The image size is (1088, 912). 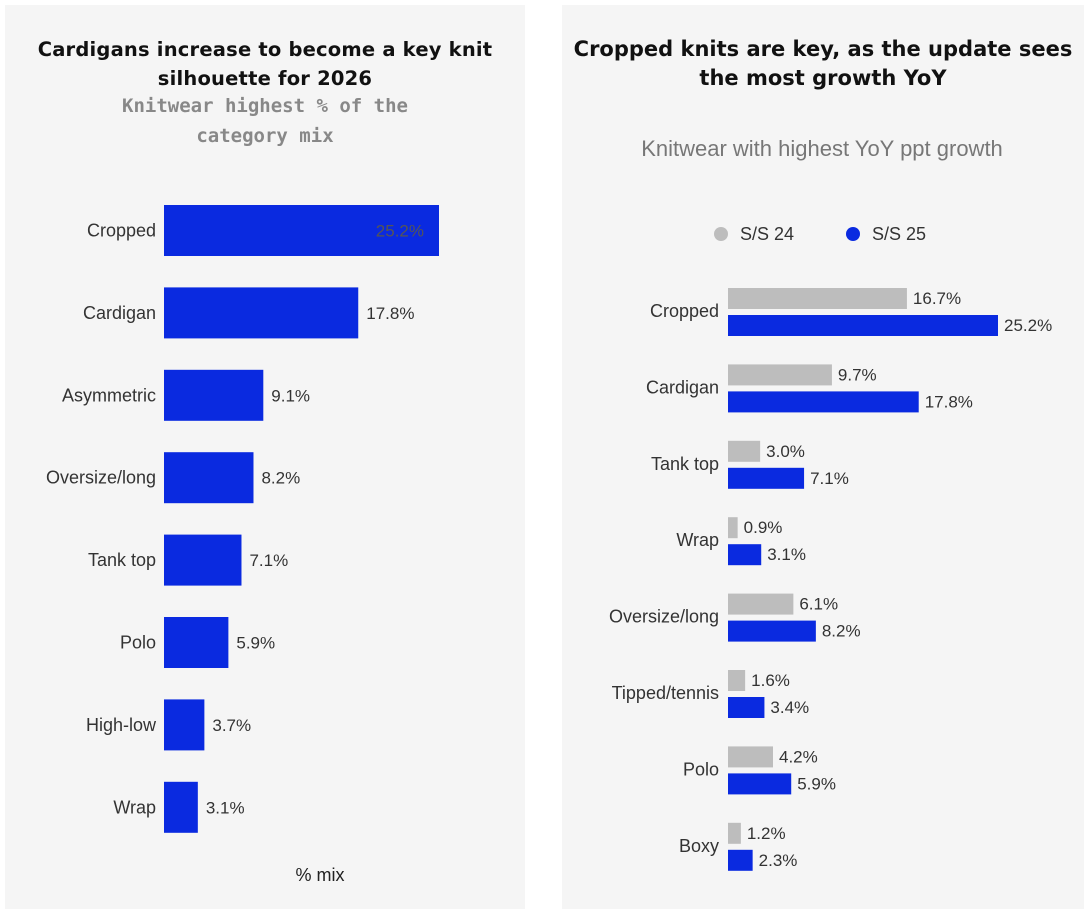 What do you see at coordinates (767, 233) in the screenshot?
I see `legend-label-ss24: S/S 24` at bounding box center [767, 233].